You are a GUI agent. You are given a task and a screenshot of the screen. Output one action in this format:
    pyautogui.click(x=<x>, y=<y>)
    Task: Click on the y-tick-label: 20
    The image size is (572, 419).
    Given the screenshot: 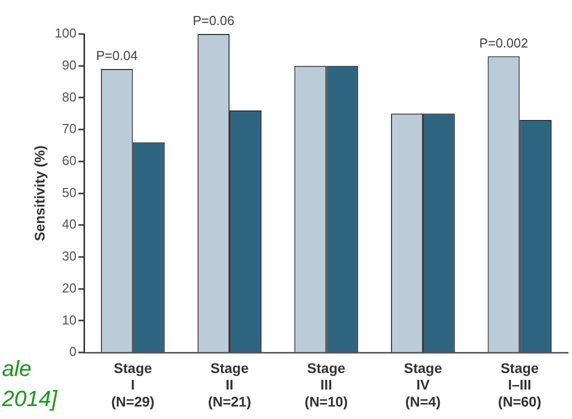 What is the action you would take?
    pyautogui.click(x=69, y=288)
    